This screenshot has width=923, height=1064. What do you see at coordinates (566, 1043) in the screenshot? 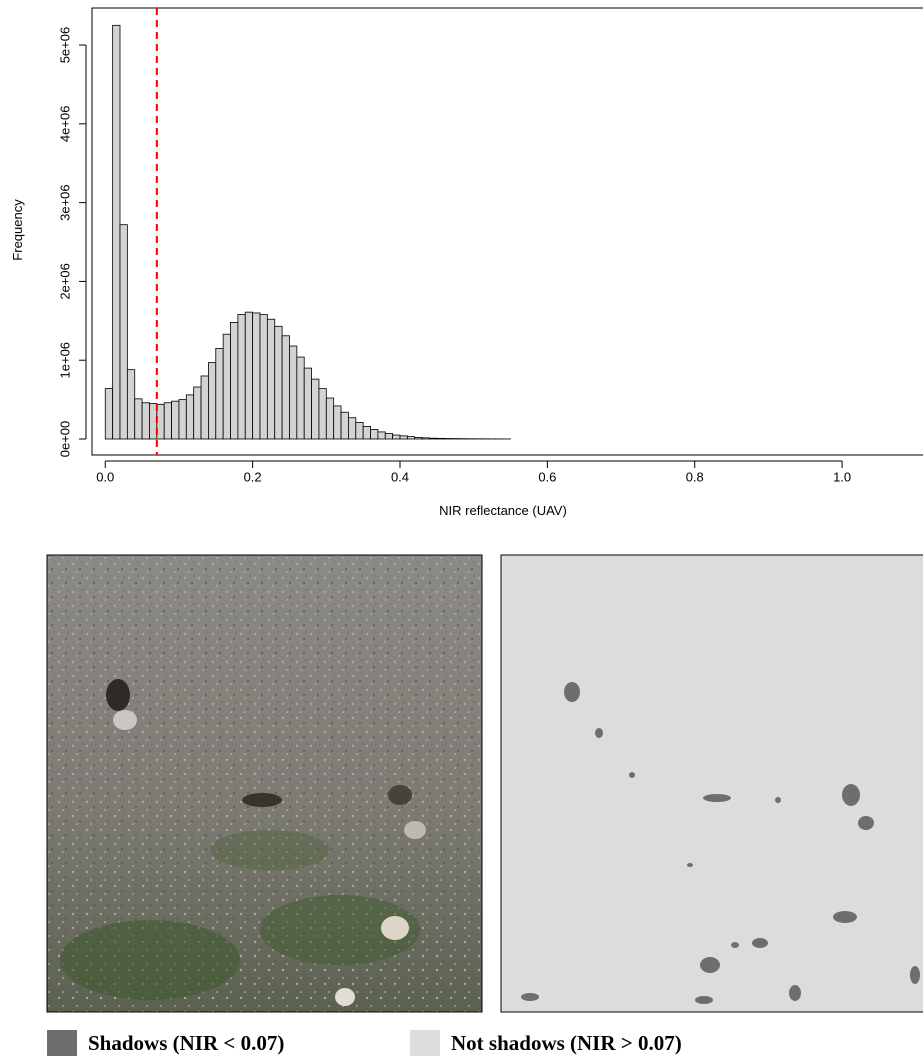
I see `legend-label: Not shadows (NIR > 0.07)` at bounding box center [566, 1043].